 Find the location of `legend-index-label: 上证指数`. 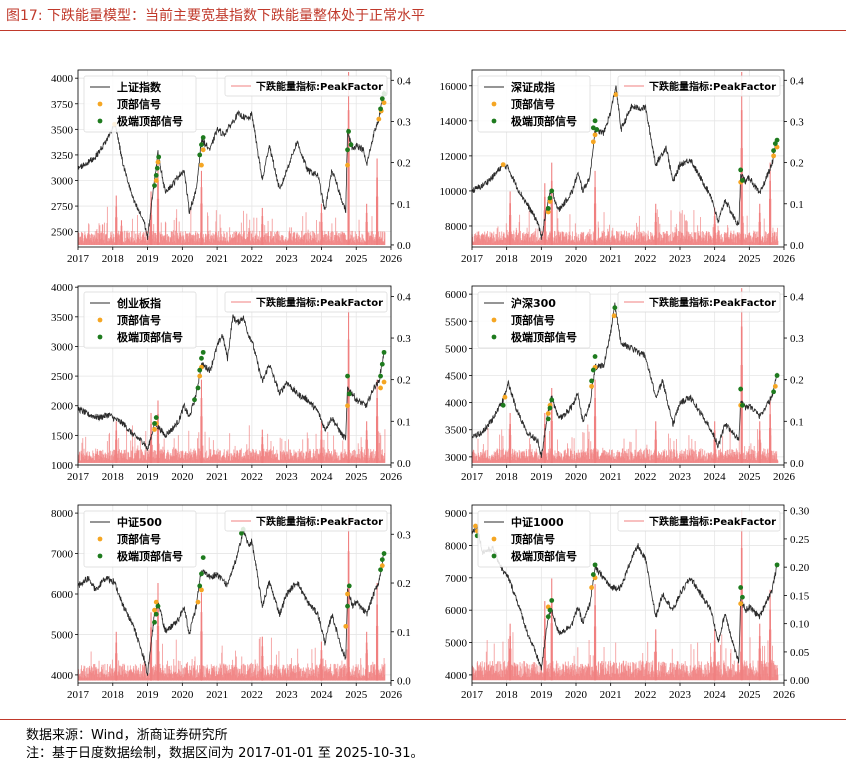

legend-index-label: 上证指数 is located at coordinates (139, 87).